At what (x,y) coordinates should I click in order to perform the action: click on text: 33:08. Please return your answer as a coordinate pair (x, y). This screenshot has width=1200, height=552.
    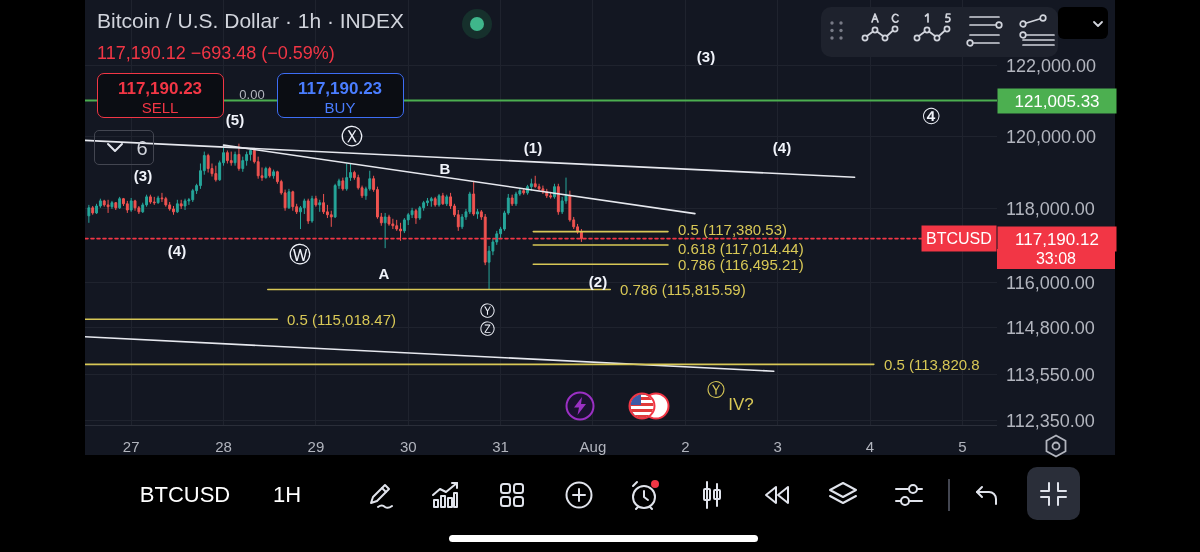
    Looking at the image, I should click on (1056, 259).